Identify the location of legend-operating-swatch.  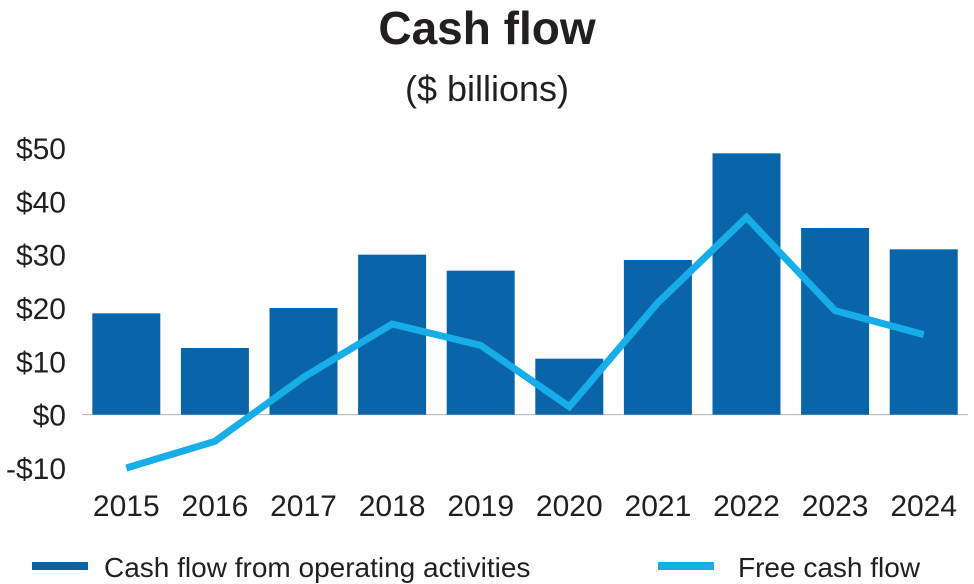
(60, 566).